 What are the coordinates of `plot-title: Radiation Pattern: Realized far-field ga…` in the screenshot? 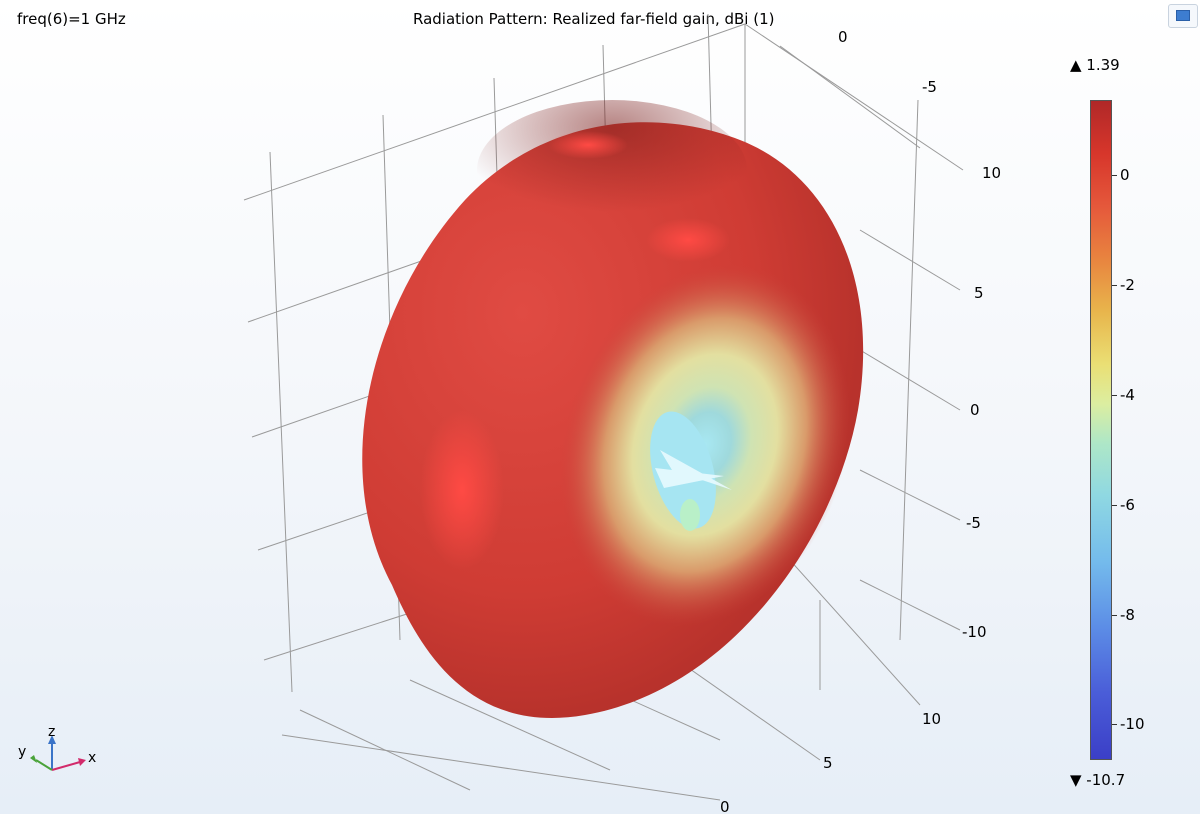 It's located at (594, 19).